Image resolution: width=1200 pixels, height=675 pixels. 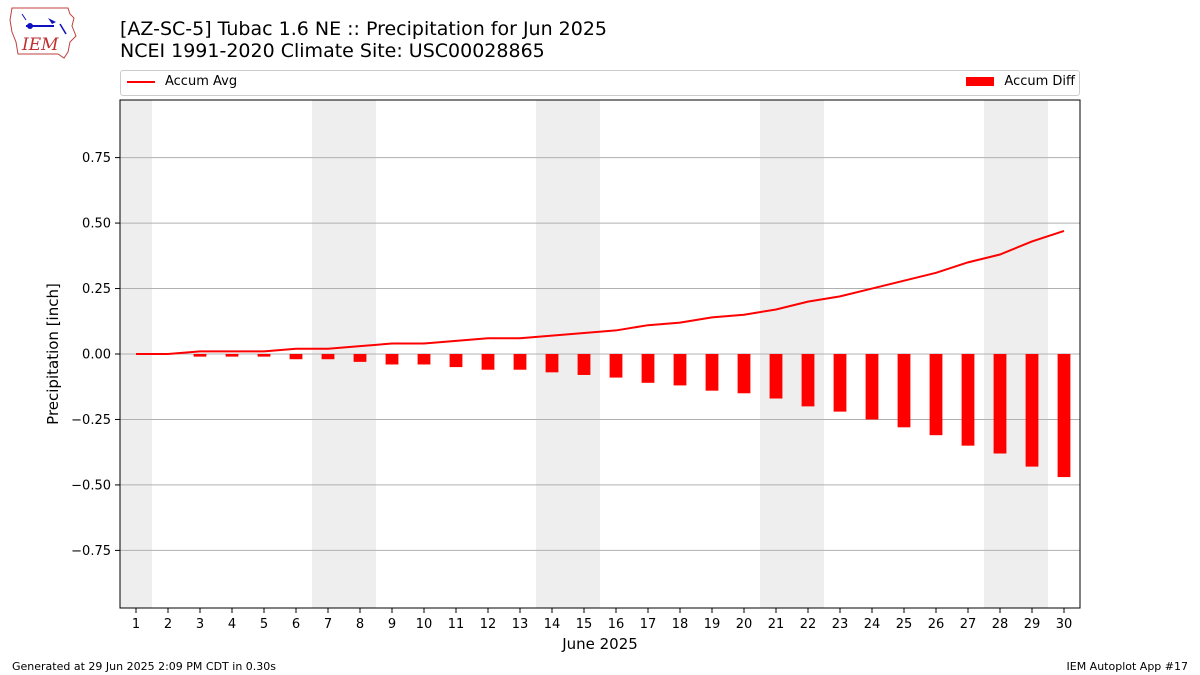 What do you see at coordinates (456, 624) in the screenshot?
I see `x-tick-label: 11` at bounding box center [456, 624].